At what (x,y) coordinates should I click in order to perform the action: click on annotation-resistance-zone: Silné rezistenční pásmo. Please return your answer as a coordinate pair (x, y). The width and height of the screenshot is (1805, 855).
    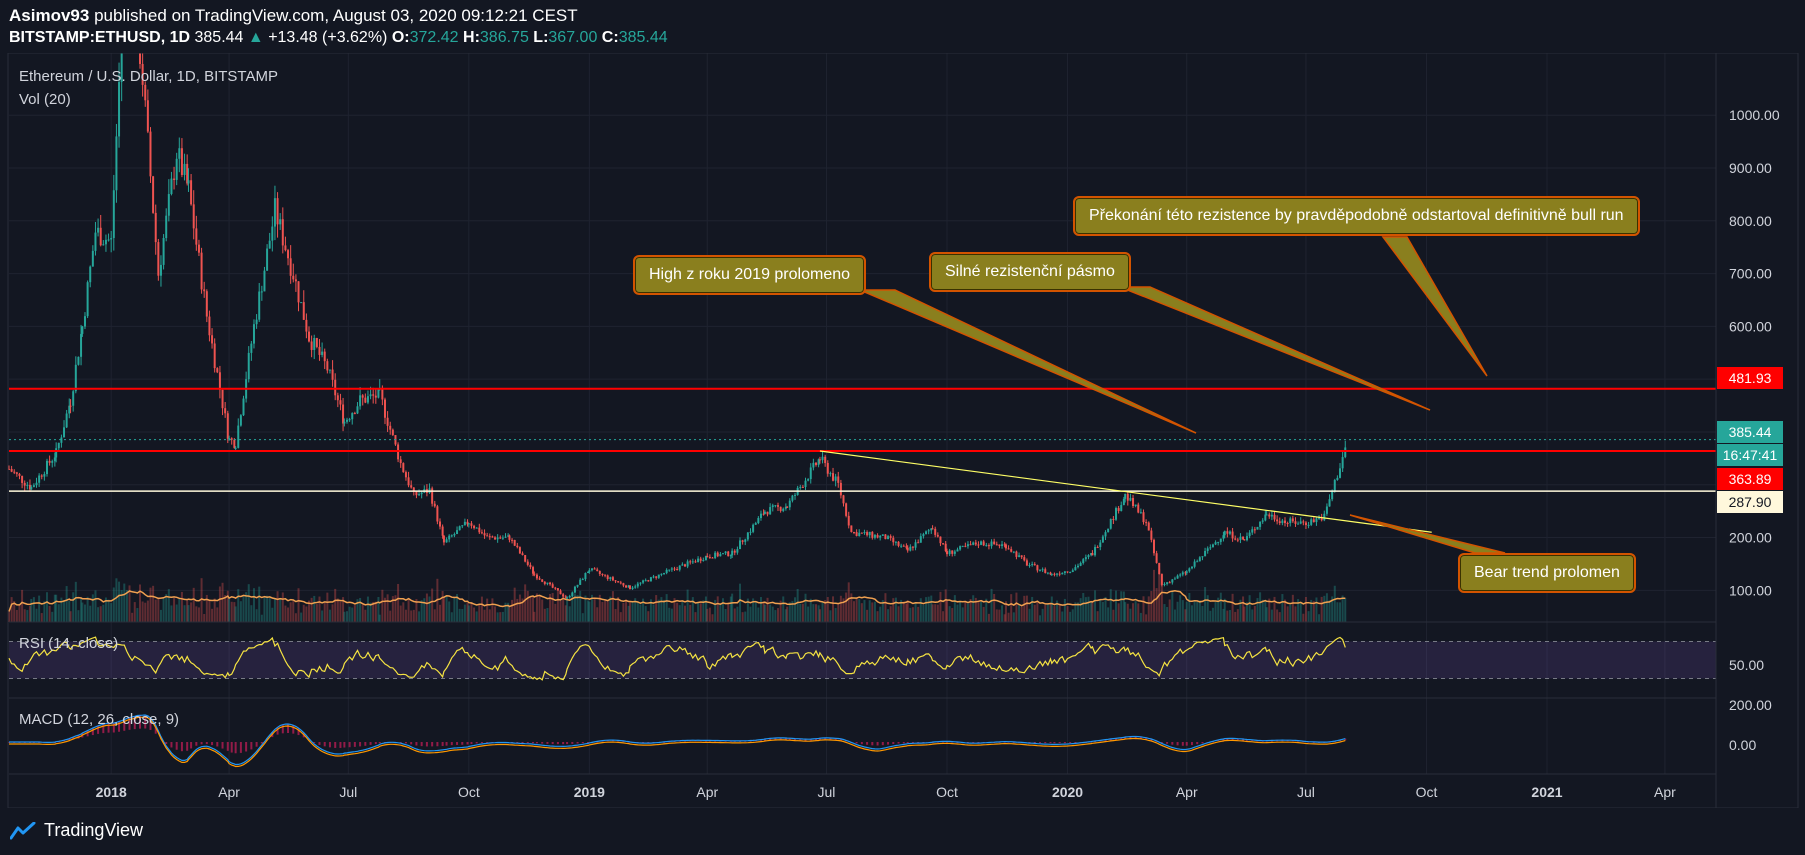
    Looking at the image, I should click on (1030, 272).